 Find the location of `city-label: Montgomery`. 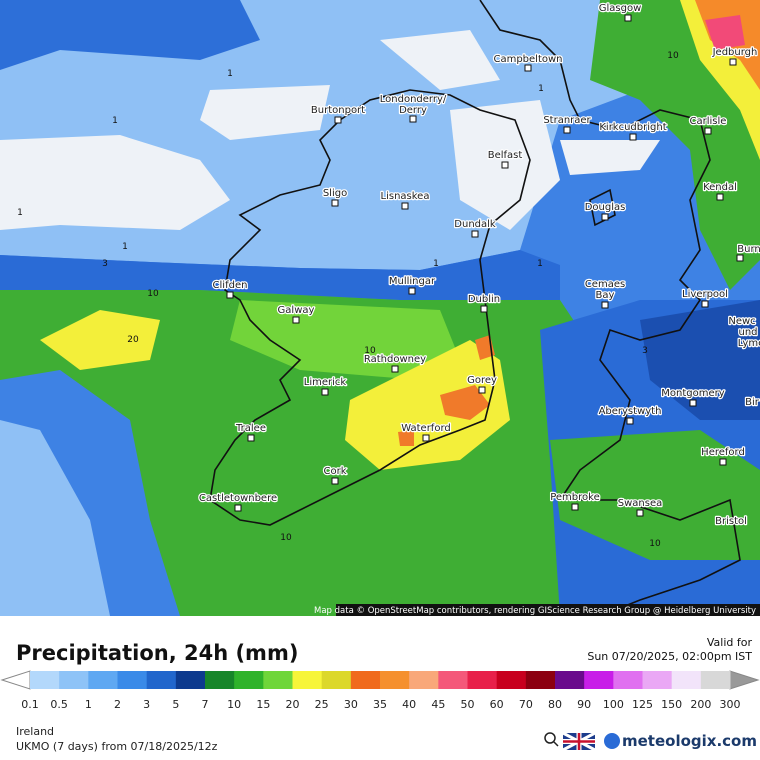

city-label: Montgomery is located at coordinates (692, 393).